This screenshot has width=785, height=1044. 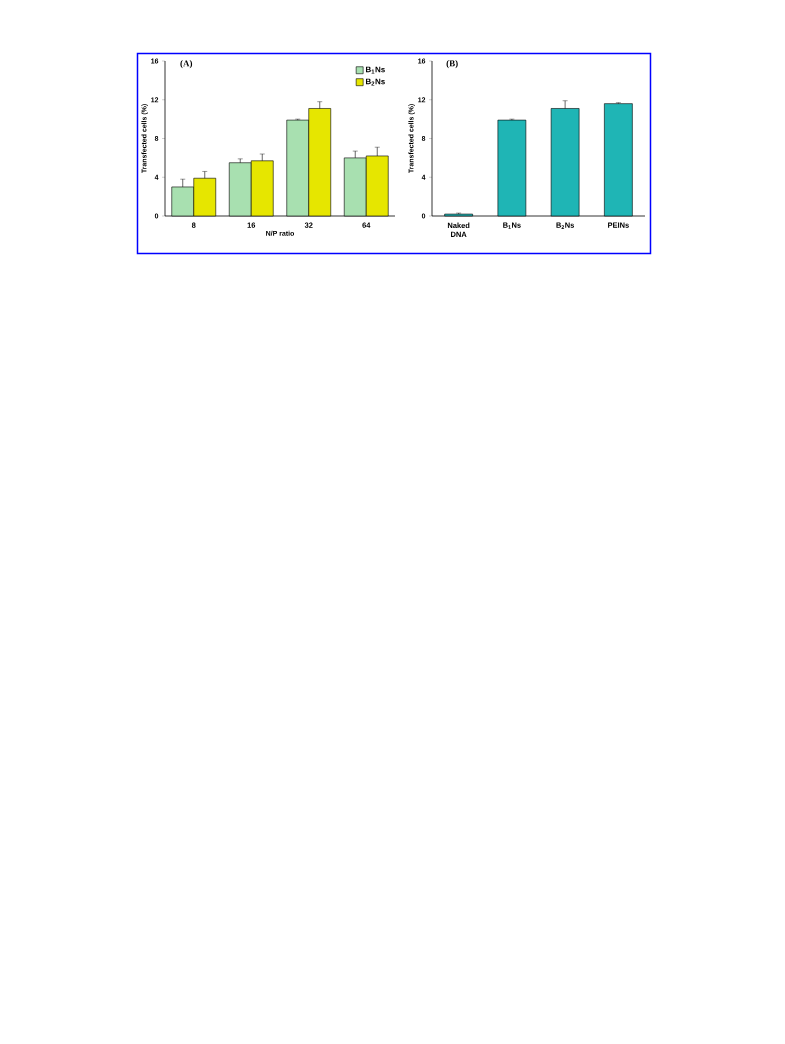 I want to click on chart-title: (A), so click(x=186, y=64).